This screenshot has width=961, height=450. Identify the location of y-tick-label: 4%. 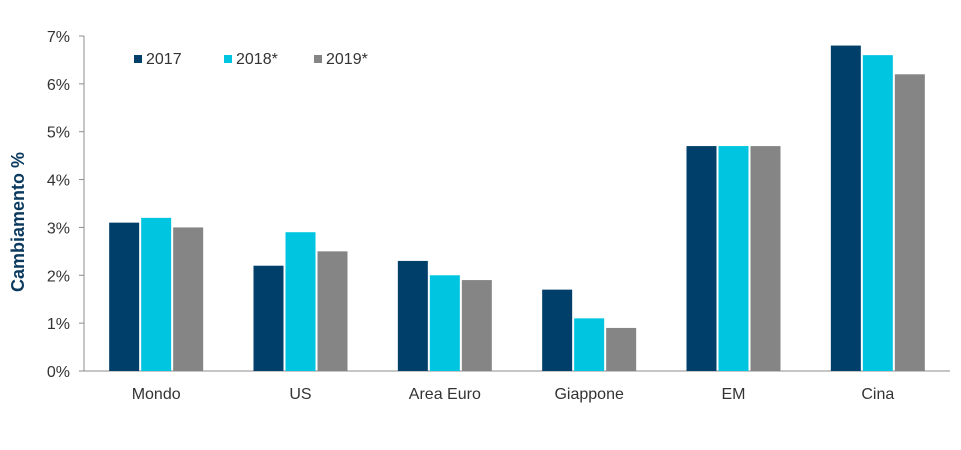
(58, 181).